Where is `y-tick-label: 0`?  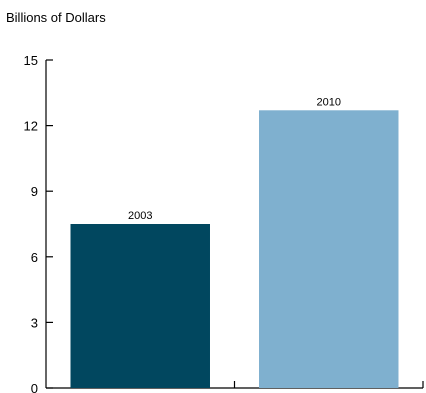 y-tick-label: 0 is located at coordinates (34, 387).